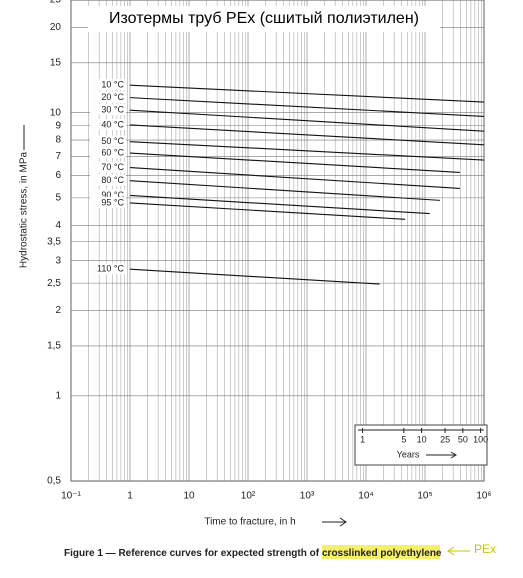 Image resolution: width=523 pixels, height=578 pixels. Describe the element at coordinates (463, 439) in the screenshot. I see `years-tick-label: 50` at that location.